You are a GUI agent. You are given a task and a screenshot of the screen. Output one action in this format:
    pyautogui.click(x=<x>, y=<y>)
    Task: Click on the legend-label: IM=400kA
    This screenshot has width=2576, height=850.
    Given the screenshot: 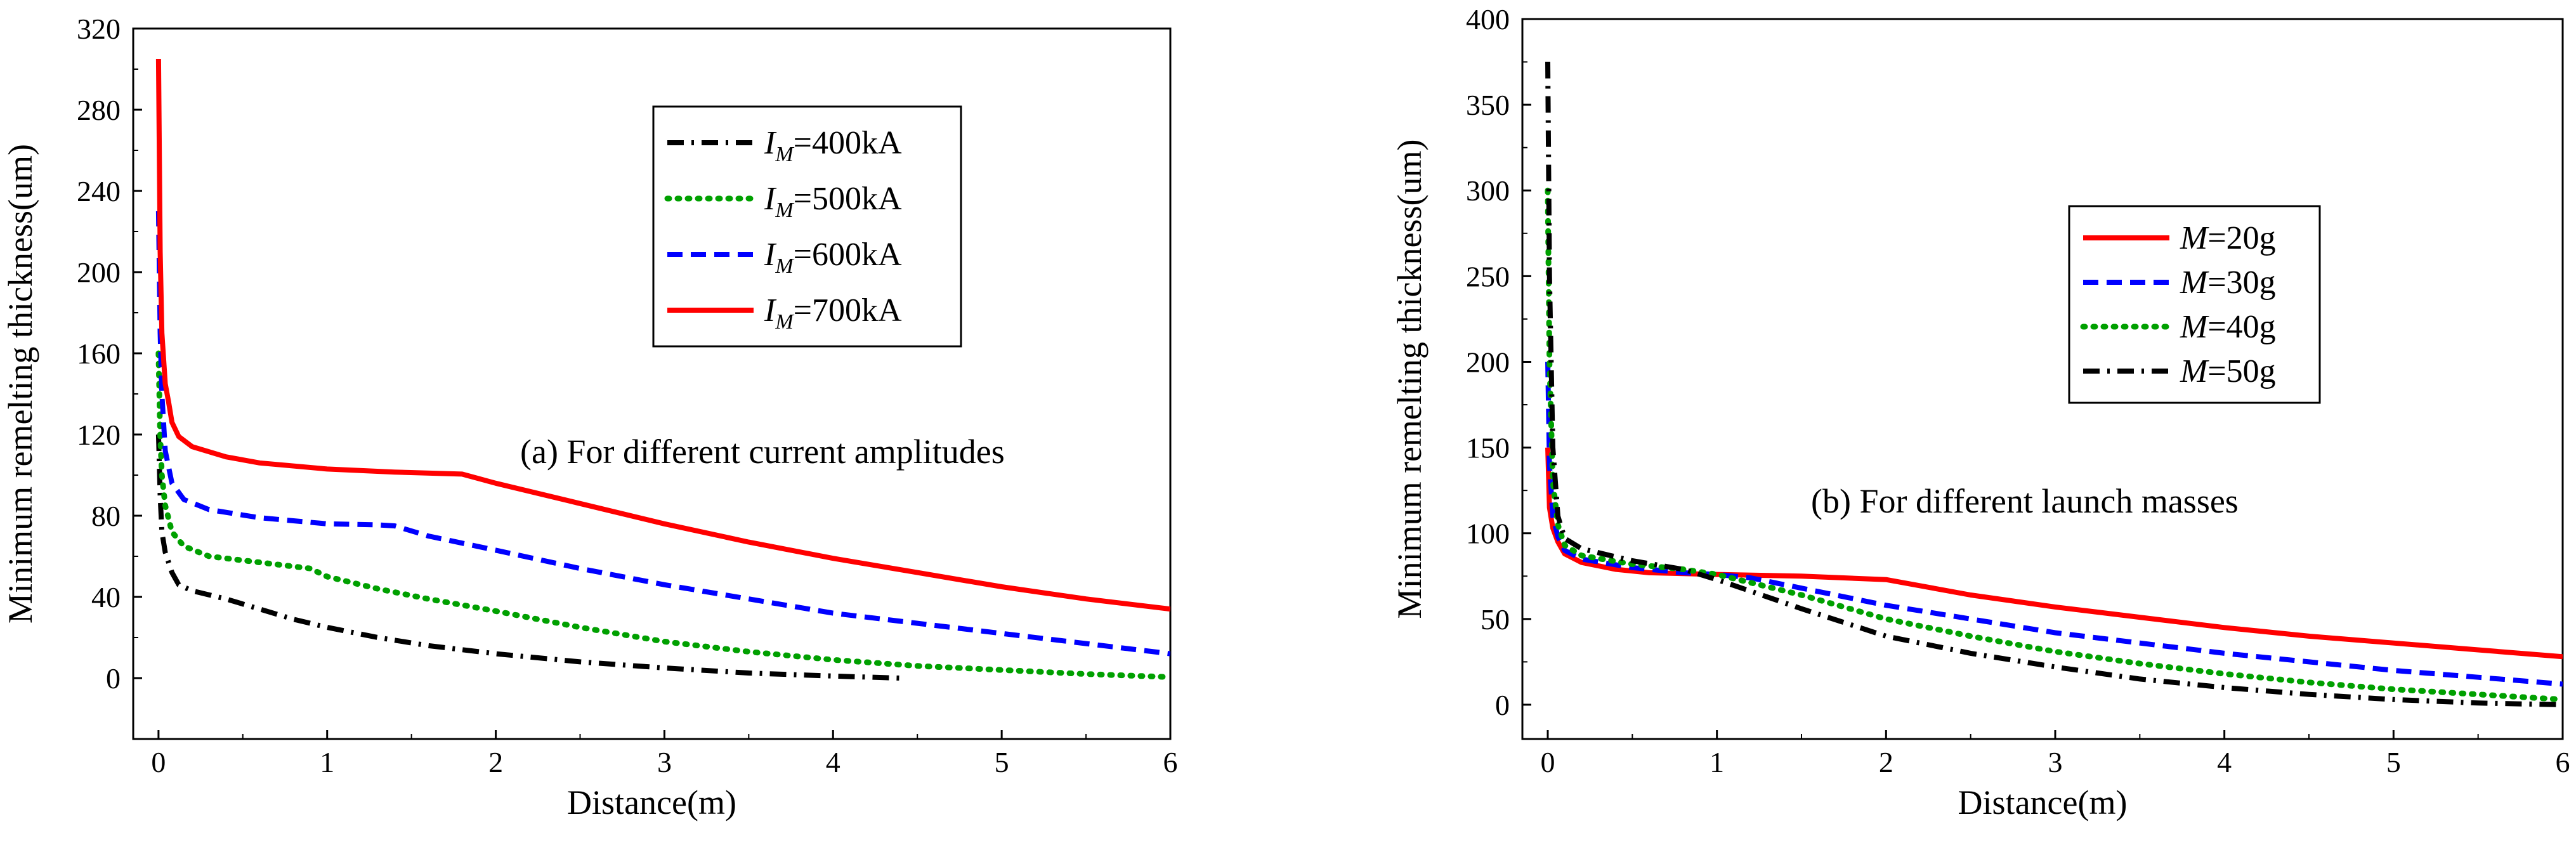 What is the action you would take?
    pyautogui.click(x=833, y=145)
    